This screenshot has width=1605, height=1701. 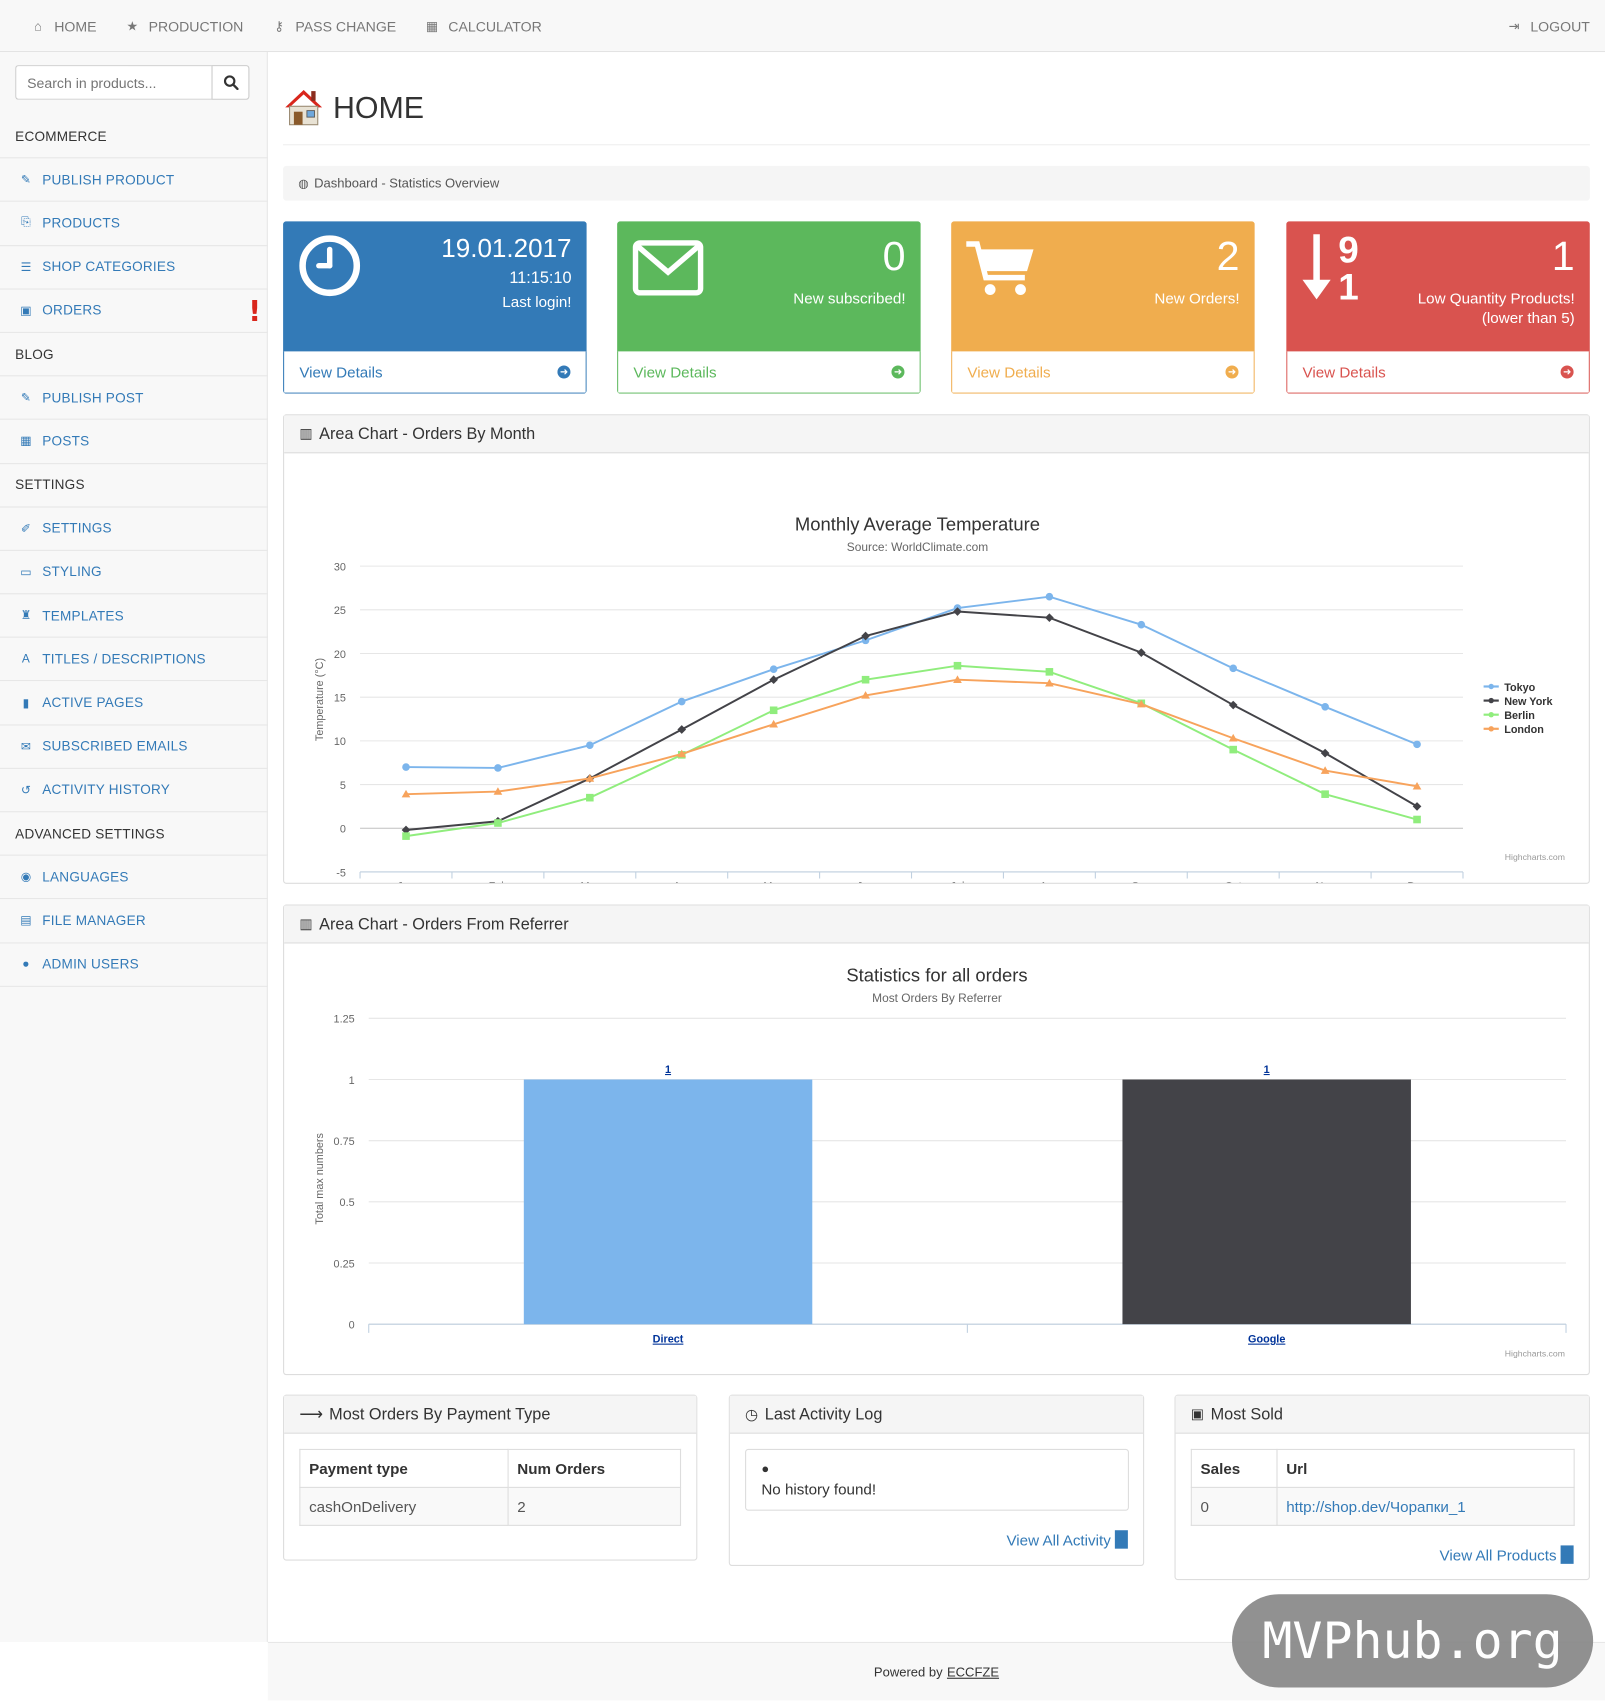 What do you see at coordinates (1528, 318) in the screenshot?
I see `tile-caption-2: (lower than 5)` at bounding box center [1528, 318].